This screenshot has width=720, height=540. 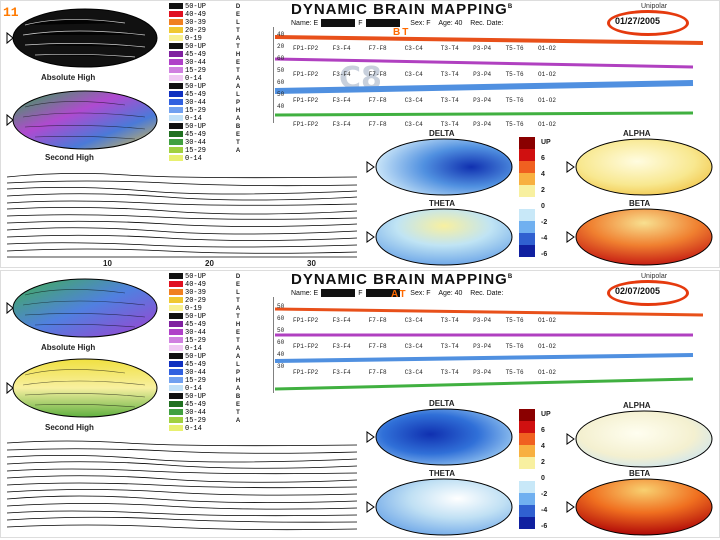 I want to click on spectrum-tick: 10, so click(x=107, y=263).